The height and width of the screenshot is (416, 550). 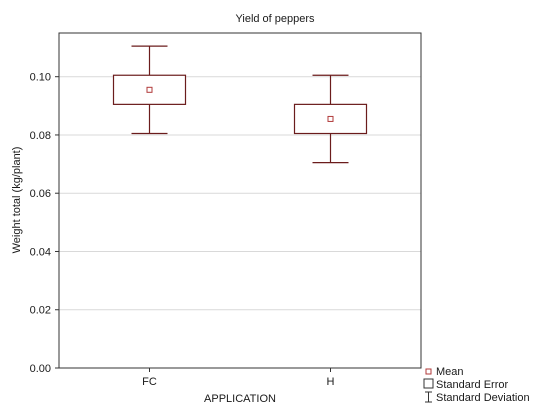 What do you see at coordinates (240, 104) in the screenshot?
I see `box-series` at bounding box center [240, 104].